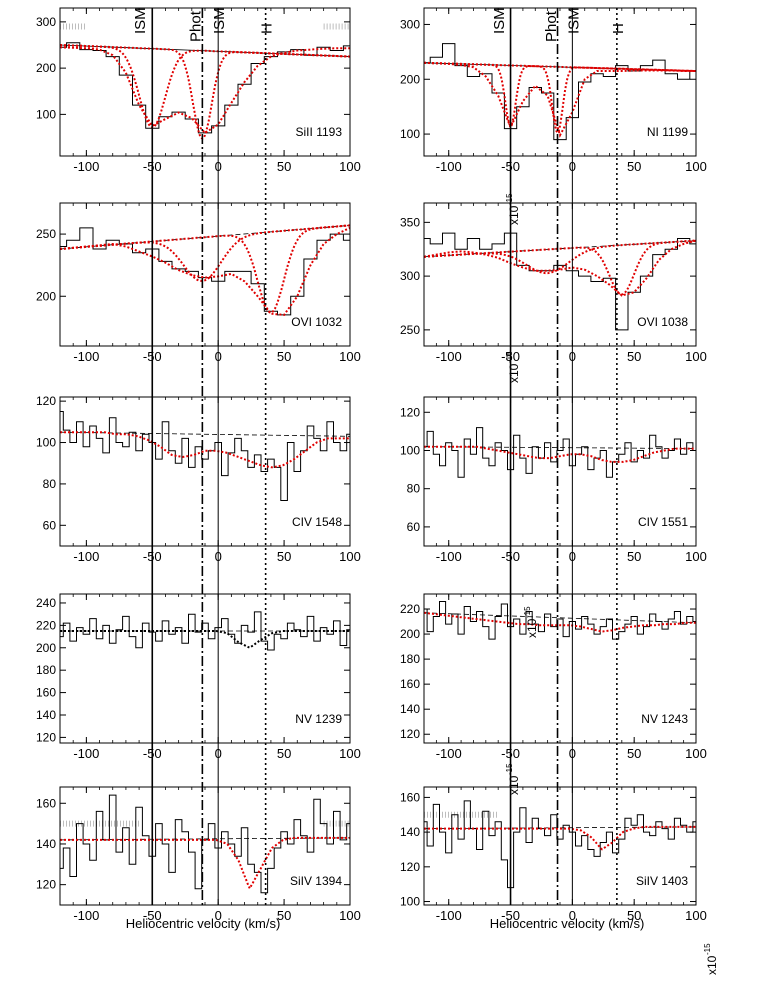 The width and height of the screenshot is (763, 987). Describe the element at coordinates (46, 603) in the screenshot. I see `y-tick-label: 240` at that location.